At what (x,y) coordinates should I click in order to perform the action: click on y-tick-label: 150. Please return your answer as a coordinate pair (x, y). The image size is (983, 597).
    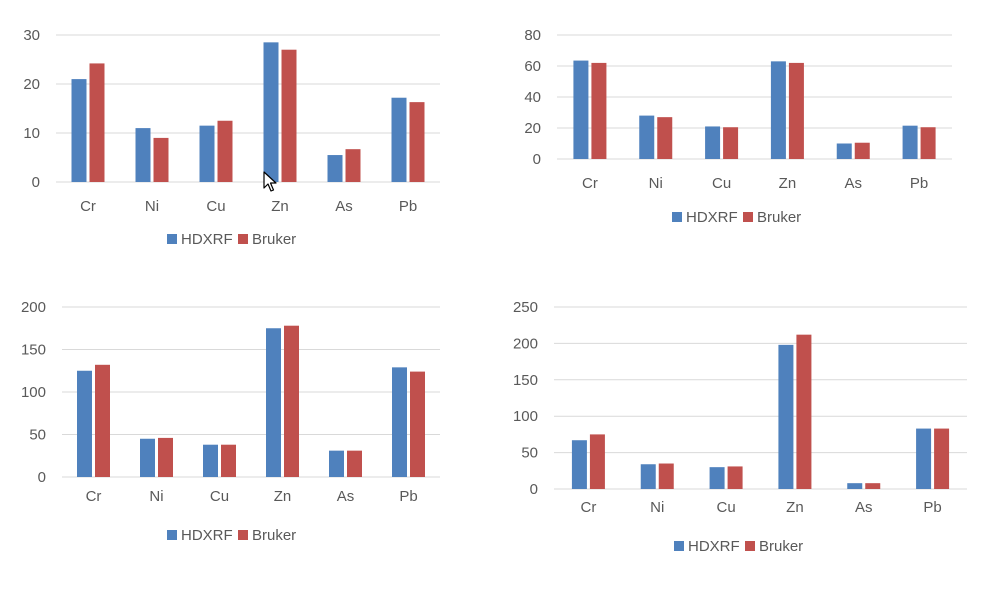
    Looking at the image, I should click on (33, 350).